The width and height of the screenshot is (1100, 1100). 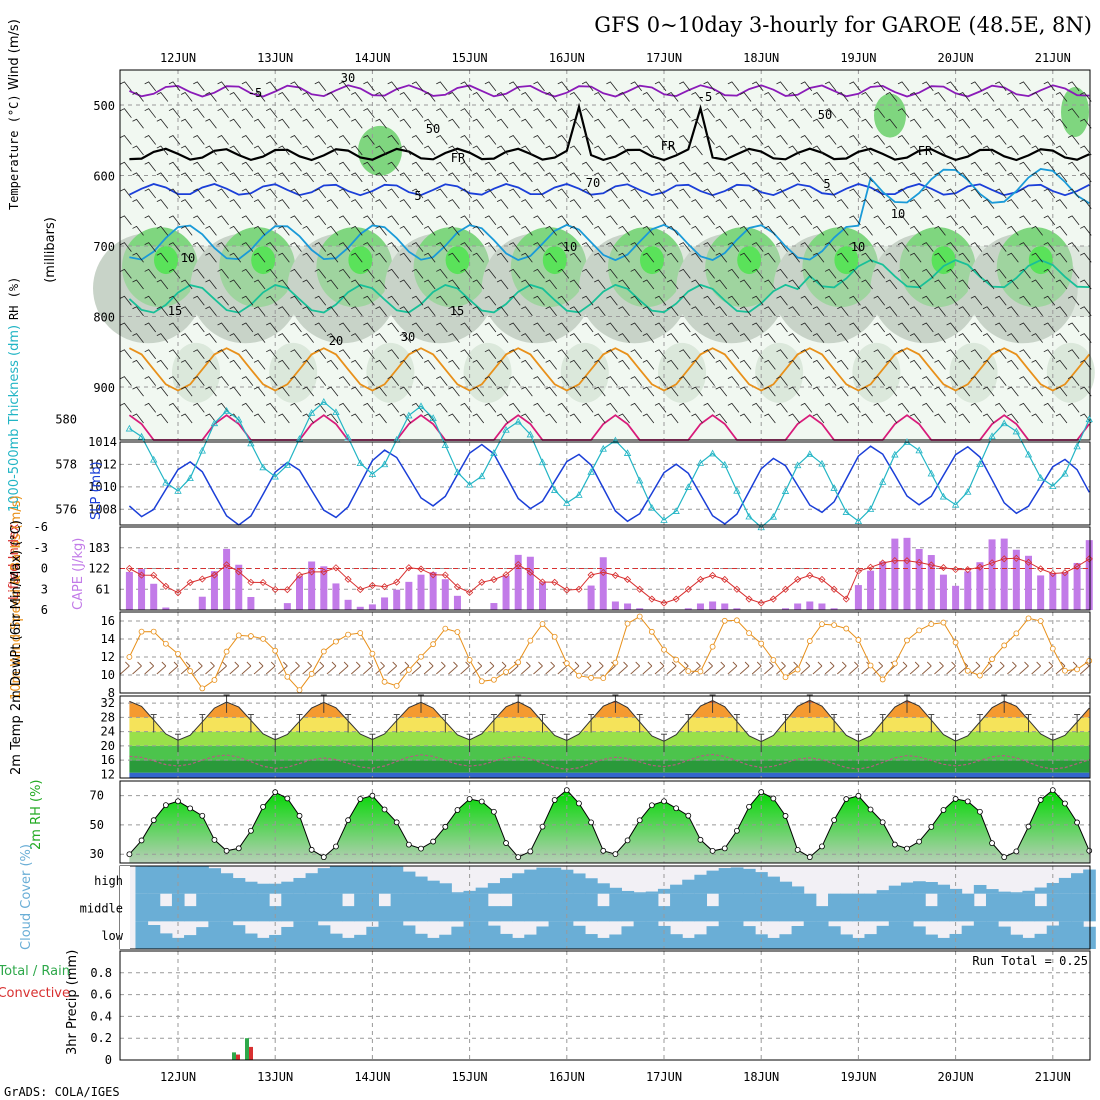 I want to click on cloud-high-bar, so click(x=688, y=886).